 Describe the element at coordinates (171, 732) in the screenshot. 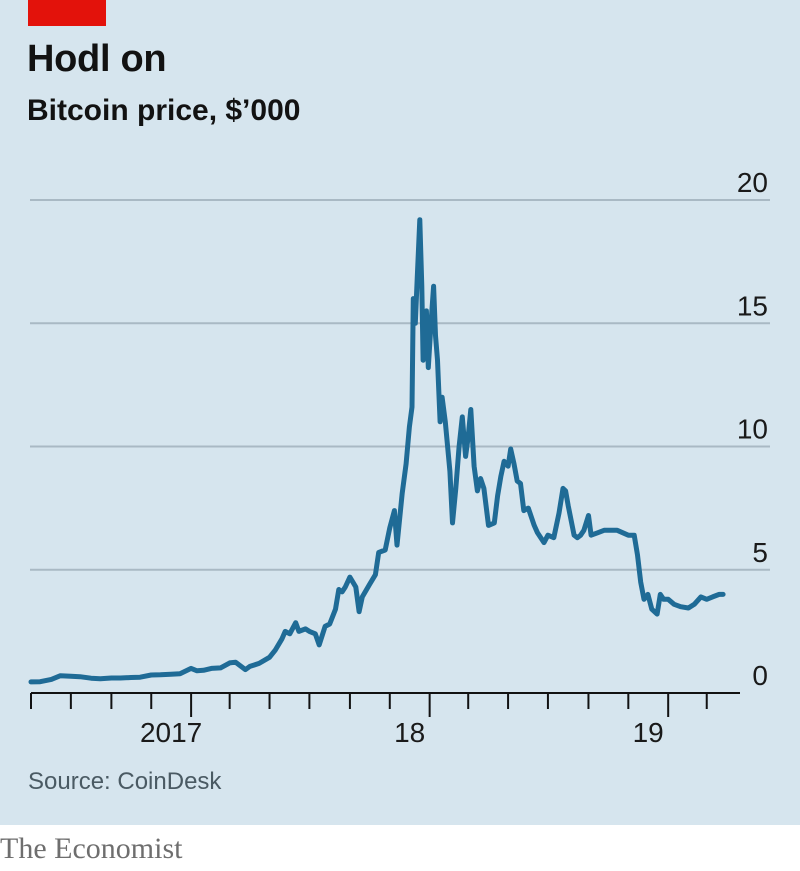

I see `x-tick-label: 2017` at that location.